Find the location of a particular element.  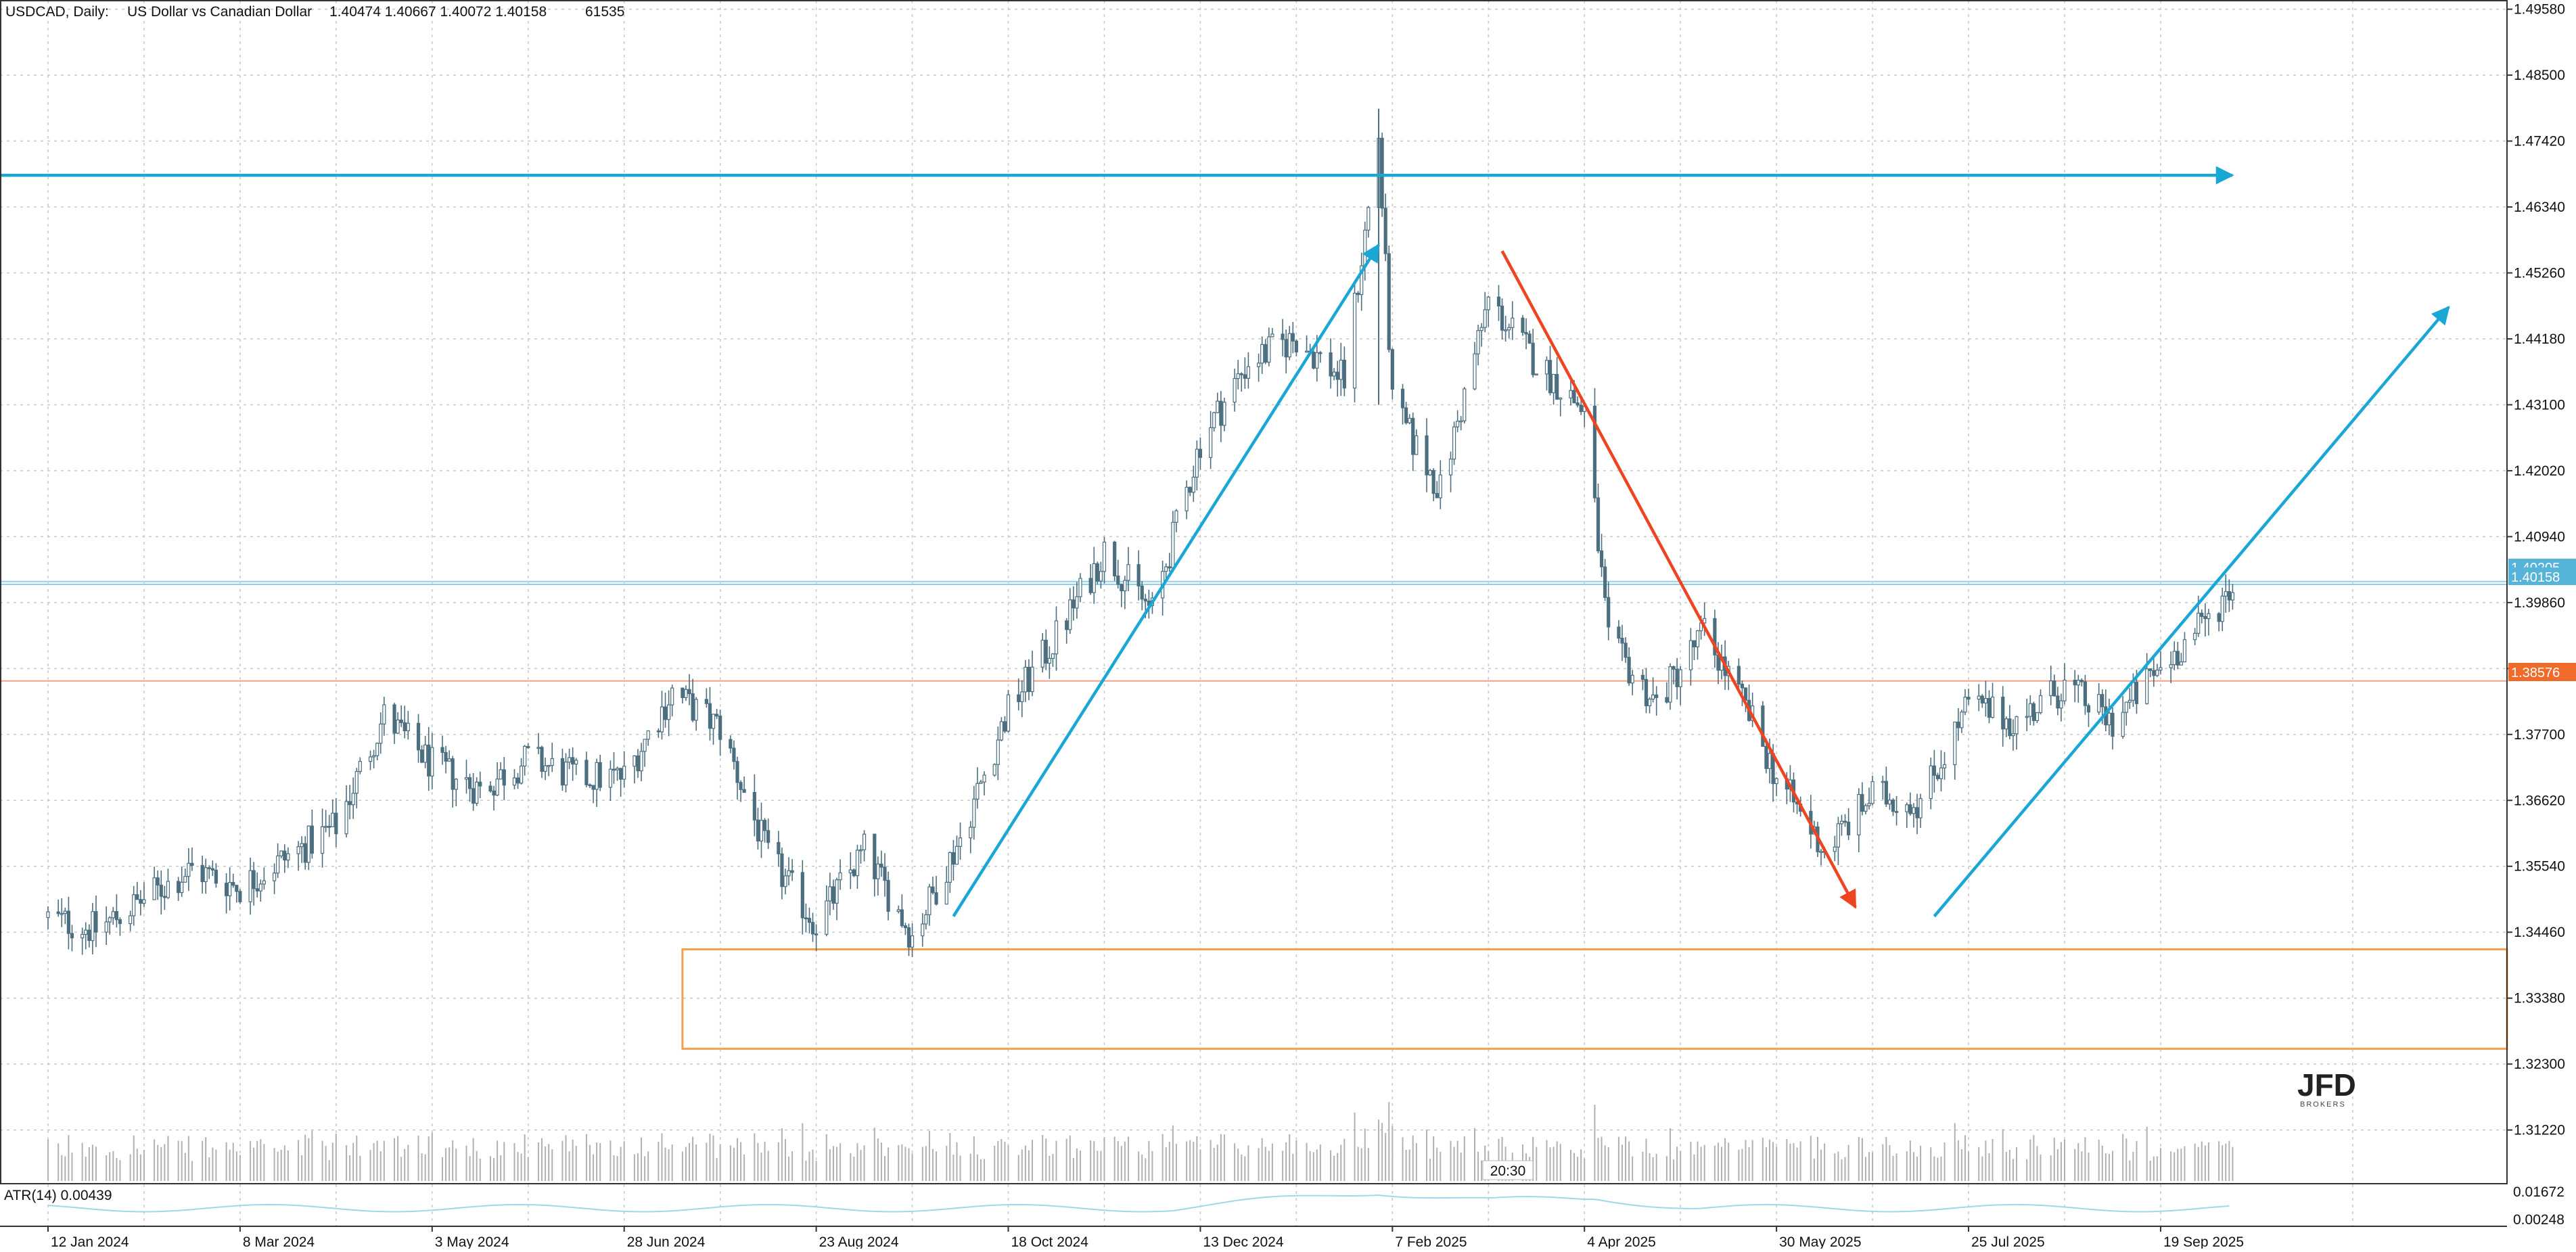

price-tick-label: 1.45260 is located at coordinates (2539, 273).